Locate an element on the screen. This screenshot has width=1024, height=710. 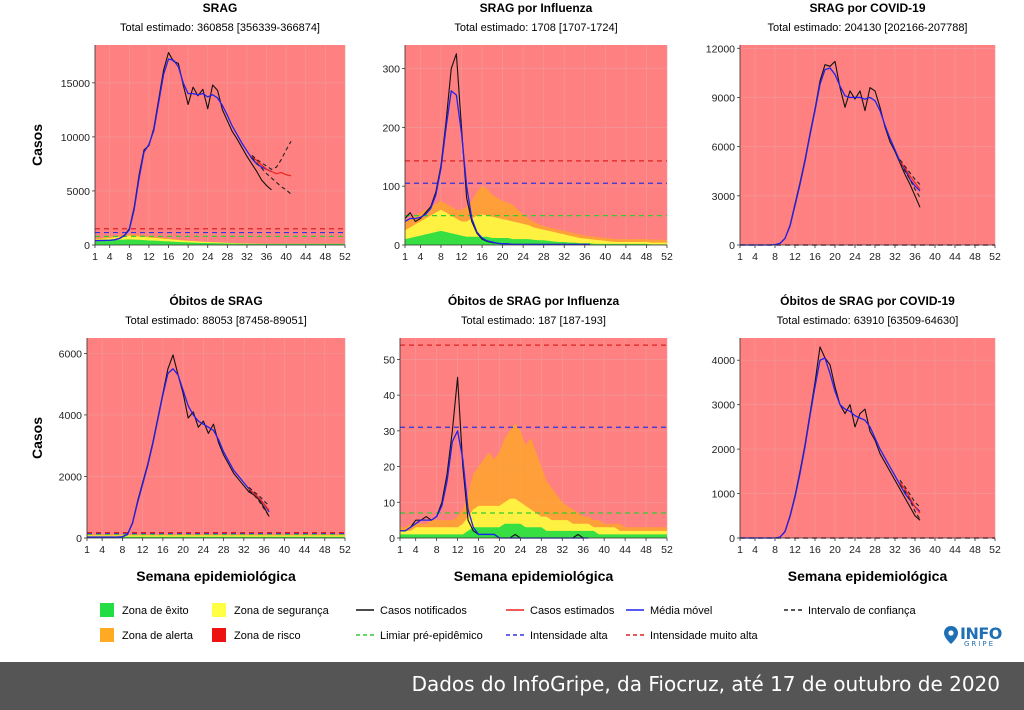
y-tick-label: 40 is located at coordinates (389, 396).